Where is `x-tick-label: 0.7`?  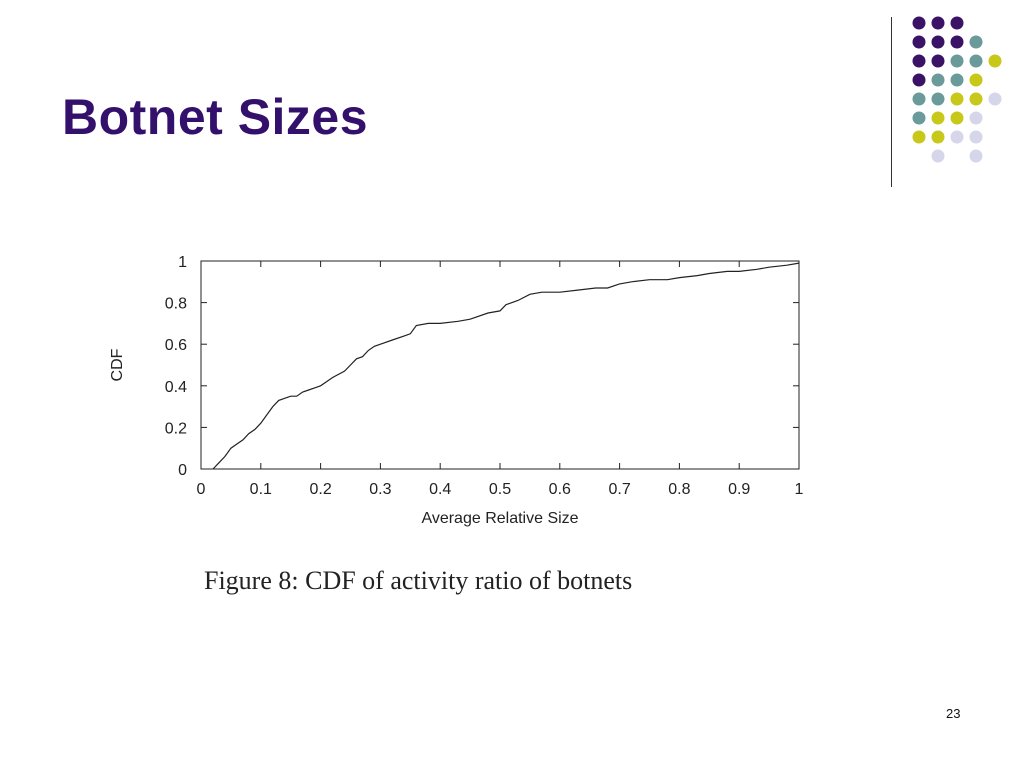
x-tick-label: 0.7 is located at coordinates (619, 489).